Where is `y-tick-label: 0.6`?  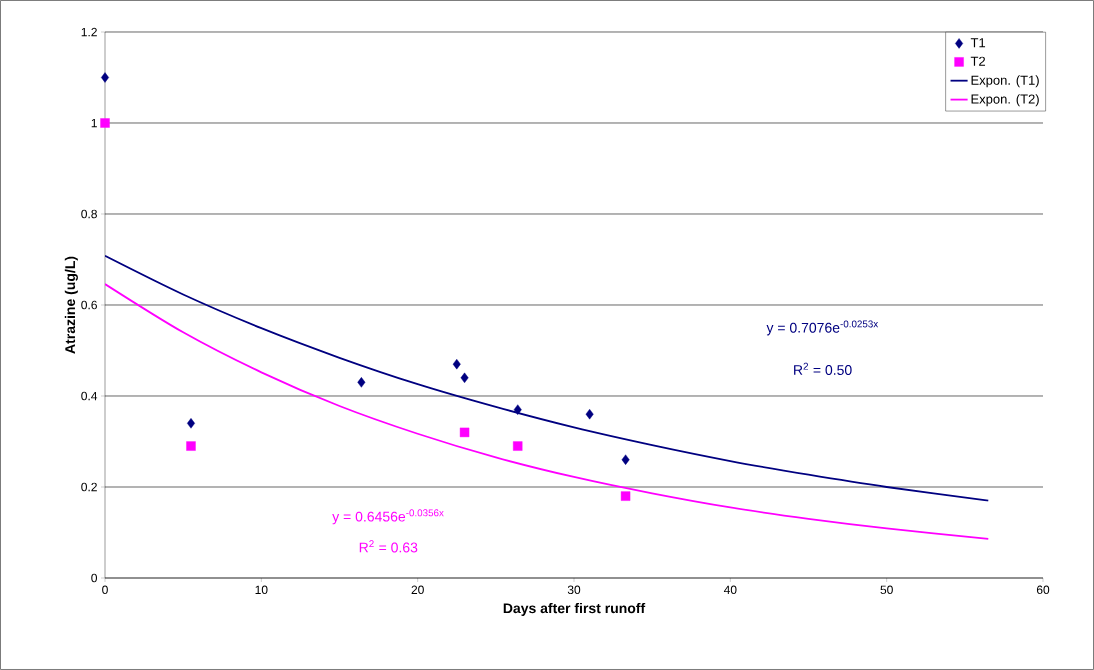
y-tick-label: 0.6 is located at coordinates (89, 305).